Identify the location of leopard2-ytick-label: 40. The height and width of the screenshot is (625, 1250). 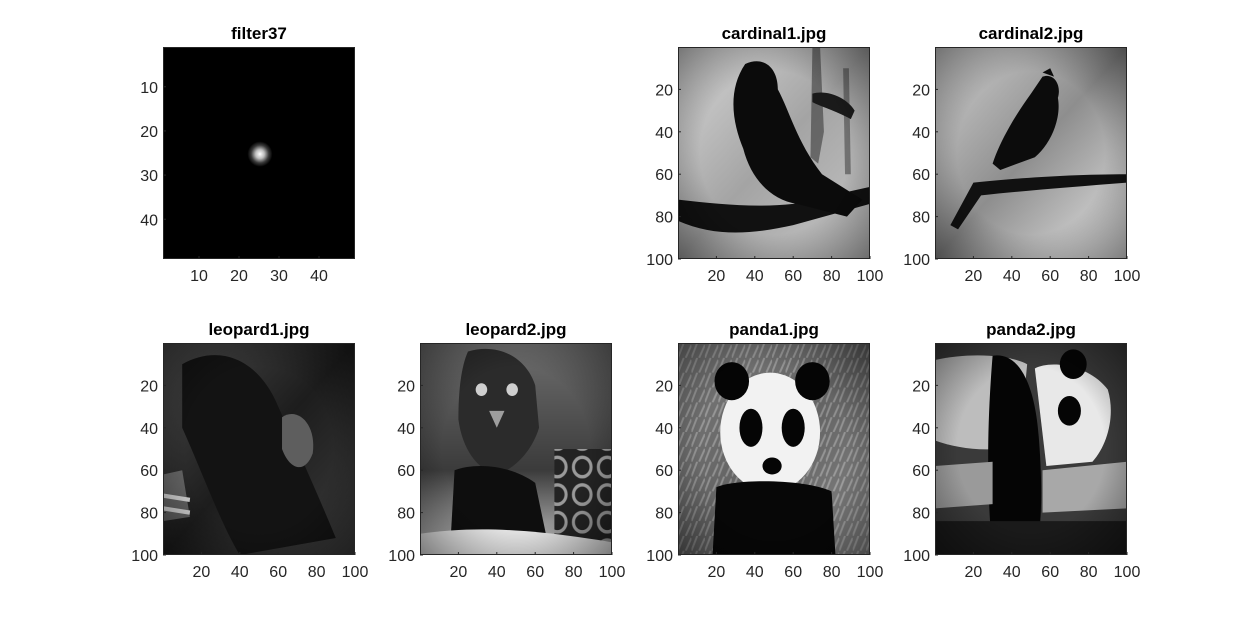
(406, 429).